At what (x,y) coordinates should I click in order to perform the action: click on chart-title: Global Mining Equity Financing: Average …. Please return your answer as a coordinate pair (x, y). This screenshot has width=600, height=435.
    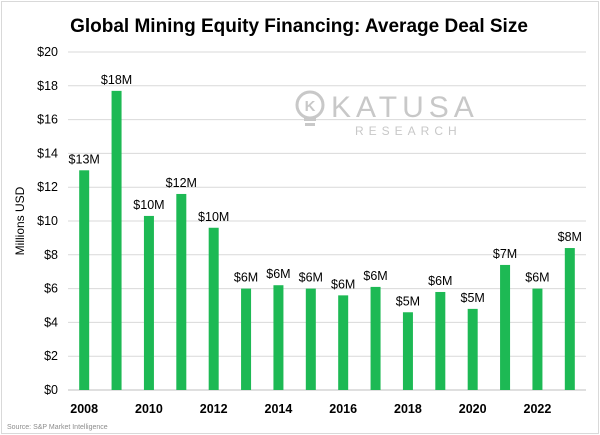
    Looking at the image, I should click on (299, 26).